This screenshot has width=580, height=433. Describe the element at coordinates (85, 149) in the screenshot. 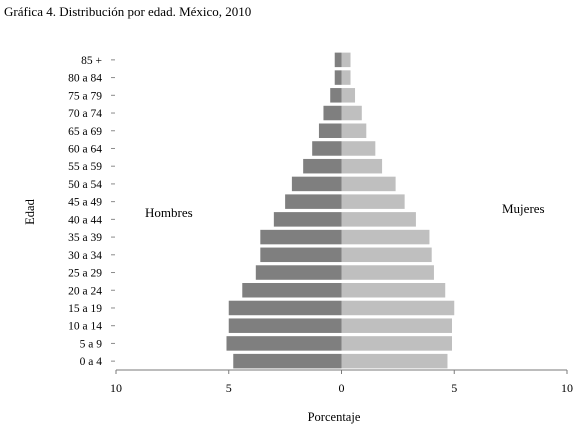

I see `y-tick-label: 60 a 64` at that location.